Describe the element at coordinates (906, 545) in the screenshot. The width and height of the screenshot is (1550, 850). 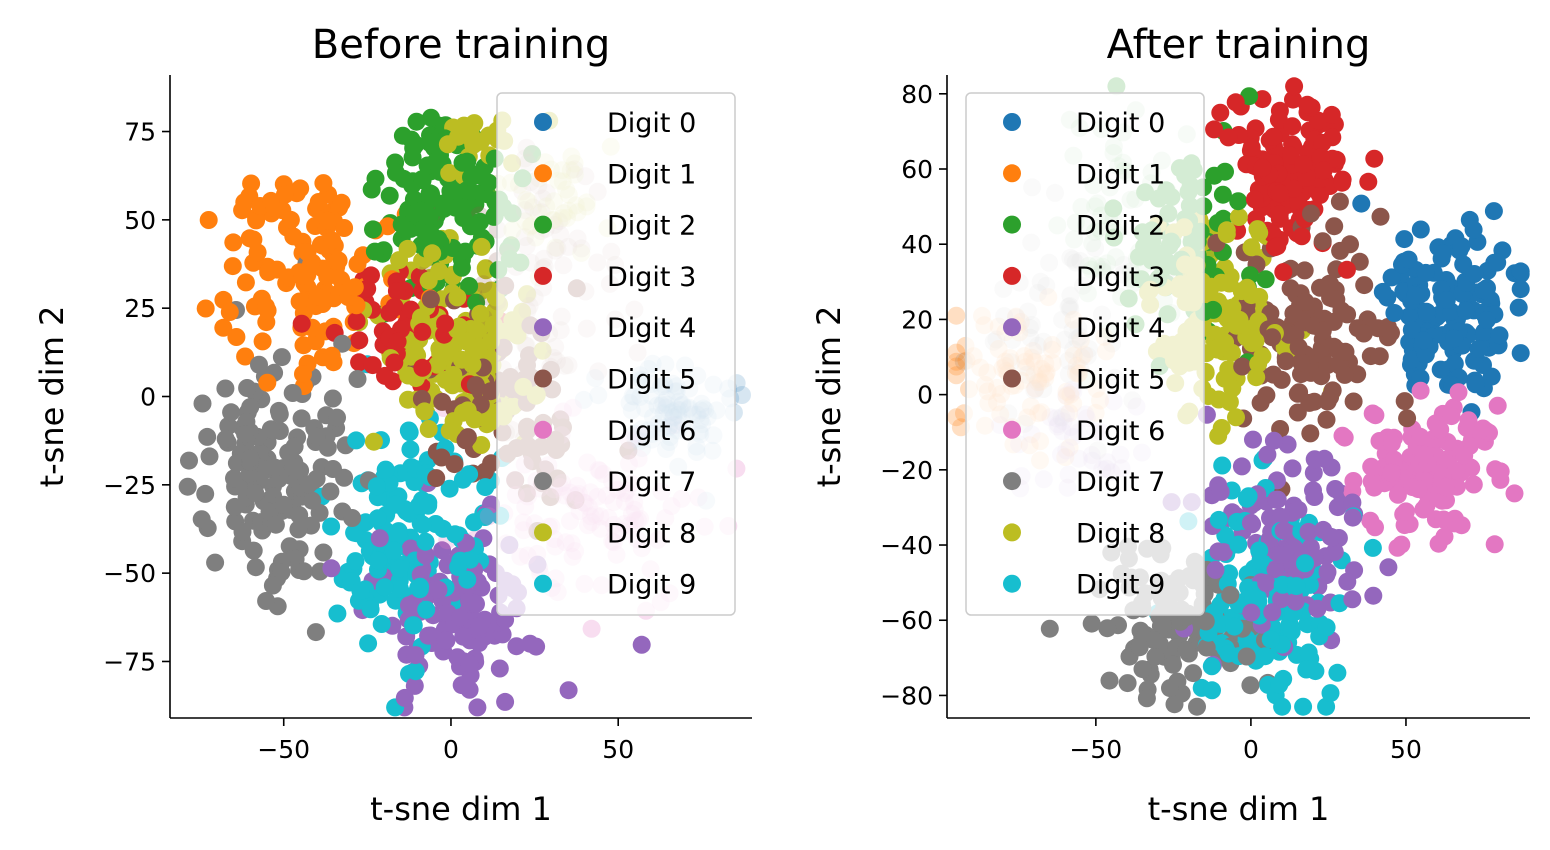
I see `y-tick-label: −40` at that location.